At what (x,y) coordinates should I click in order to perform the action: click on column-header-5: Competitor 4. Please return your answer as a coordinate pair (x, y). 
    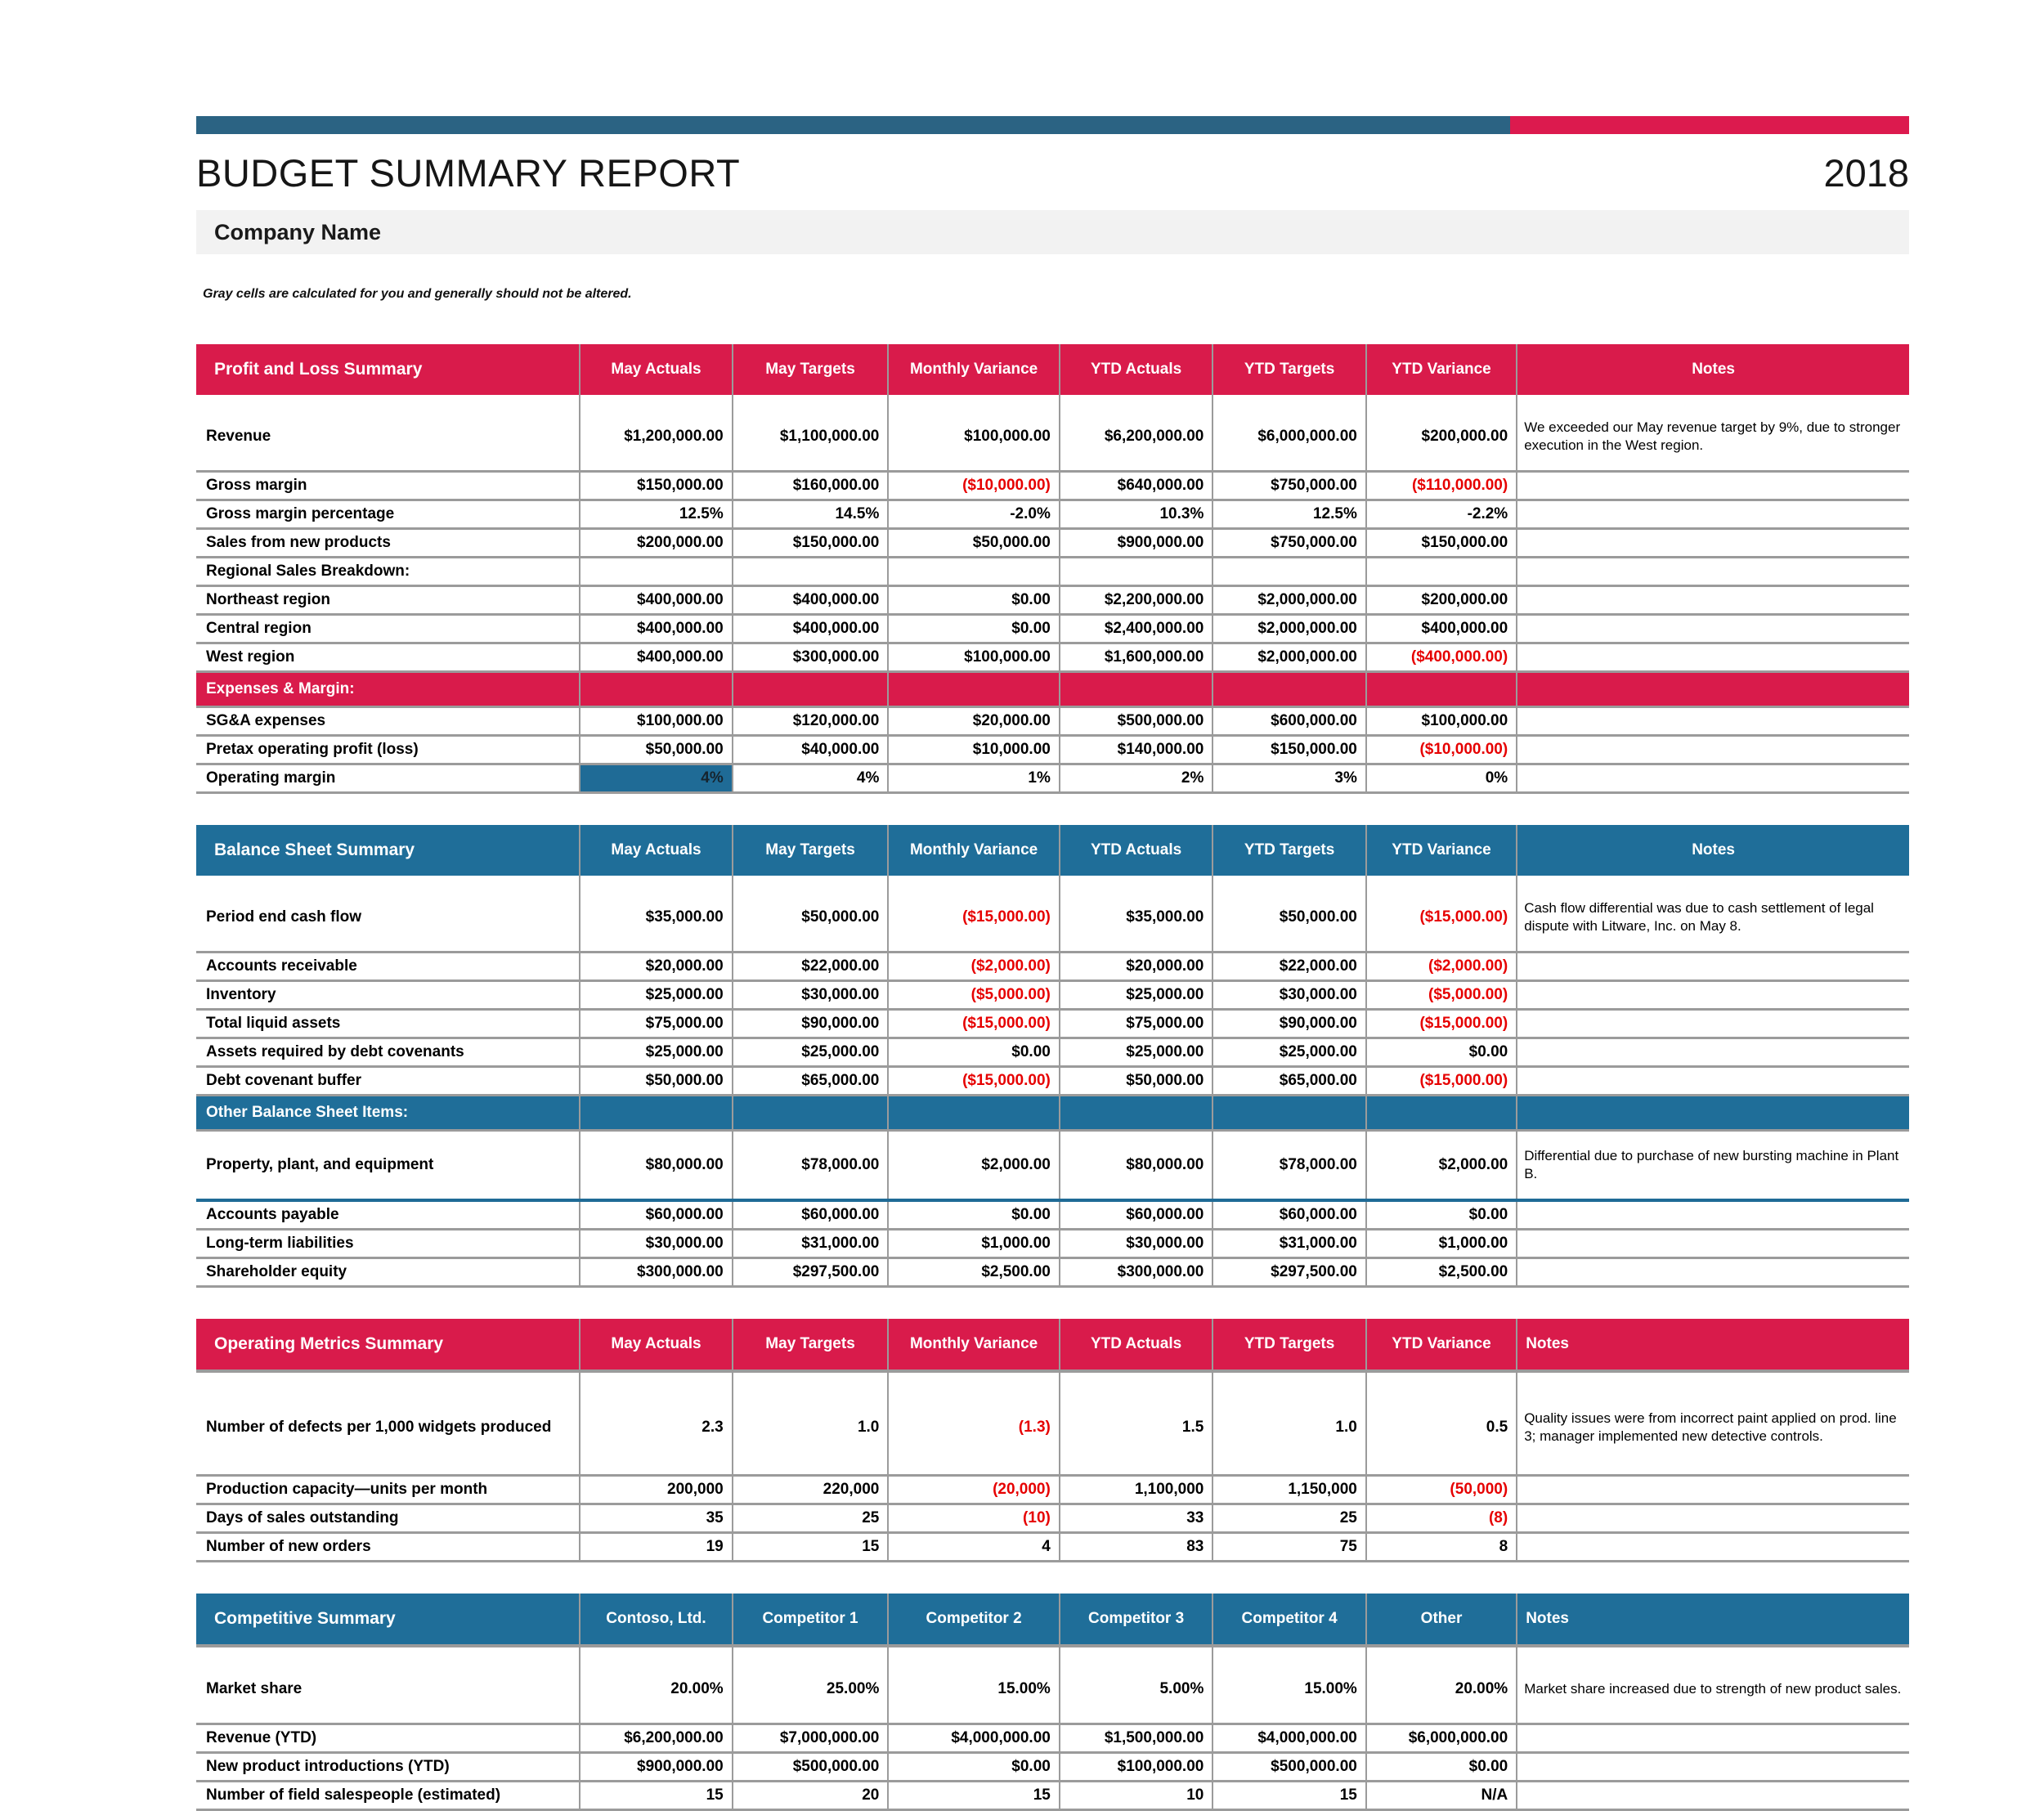
    Looking at the image, I should click on (1289, 1620).